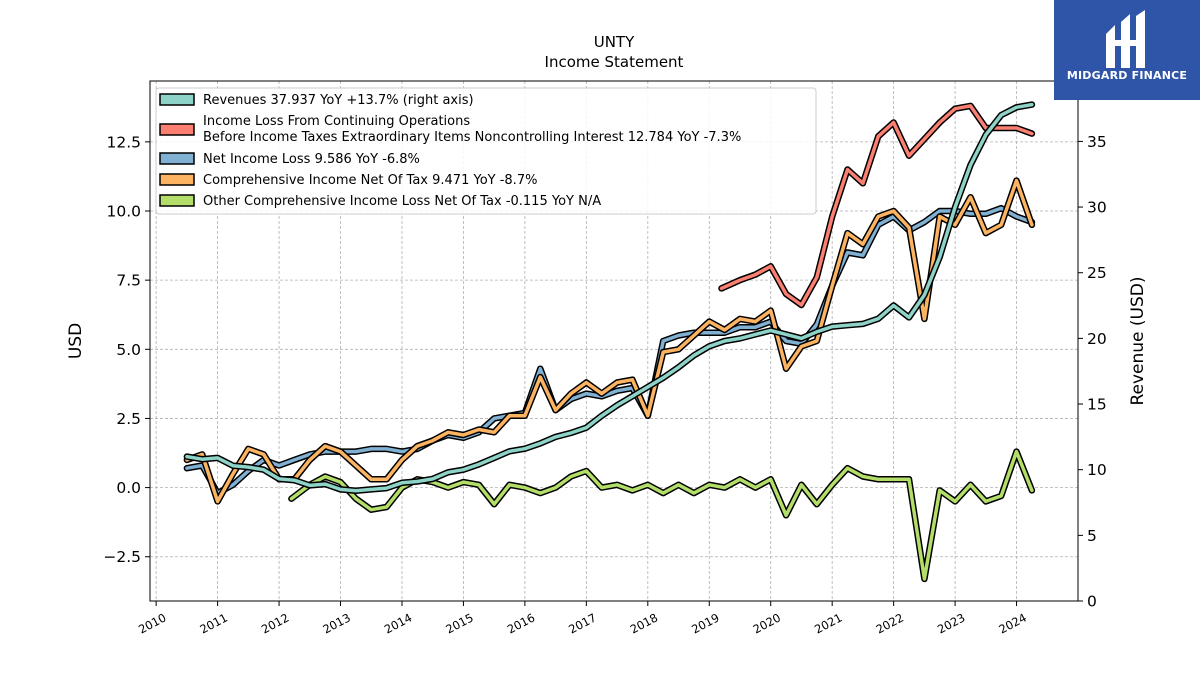 The image size is (1200, 675). Describe the element at coordinates (398, 623) in the screenshot. I see `x-tick-label: 2014` at that location.